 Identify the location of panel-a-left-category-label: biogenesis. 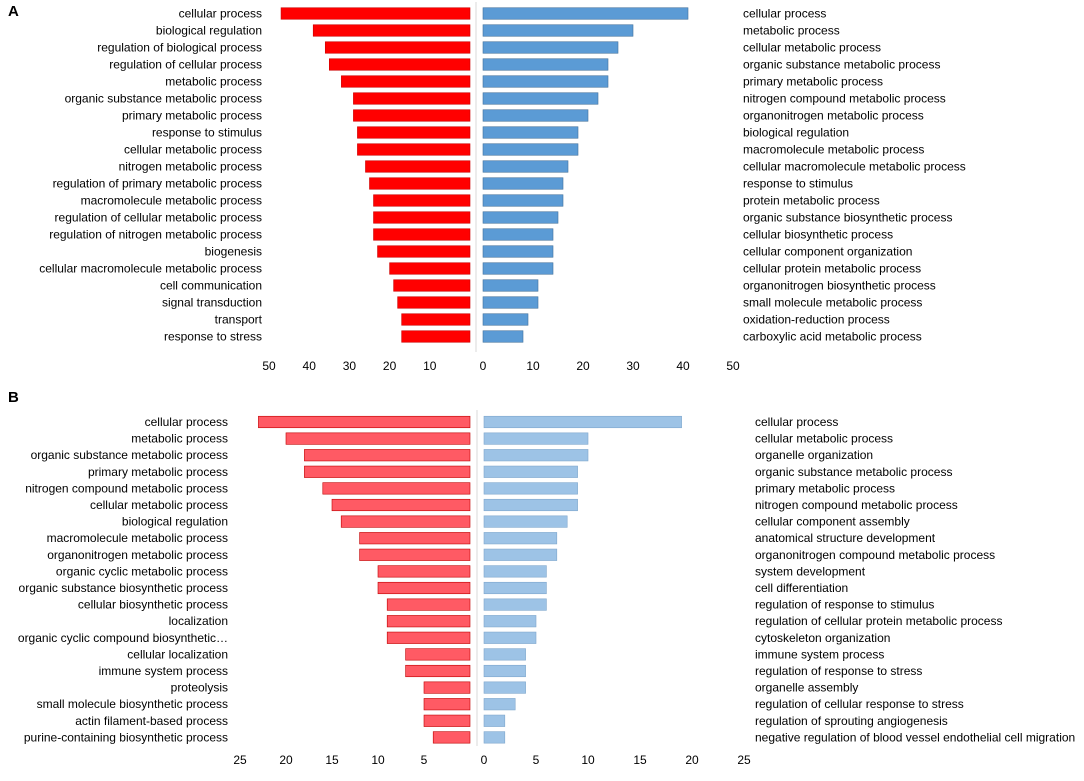
(233, 252).